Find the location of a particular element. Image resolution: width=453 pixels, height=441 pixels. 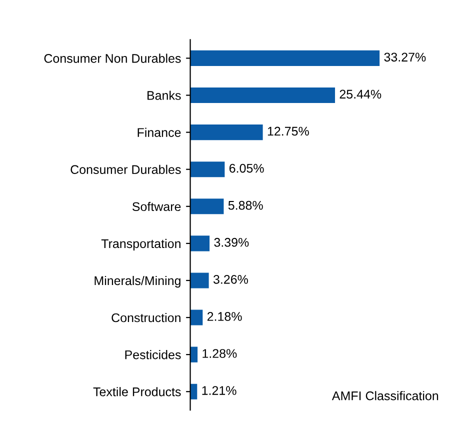

data-label: 1.21% is located at coordinates (219, 390).